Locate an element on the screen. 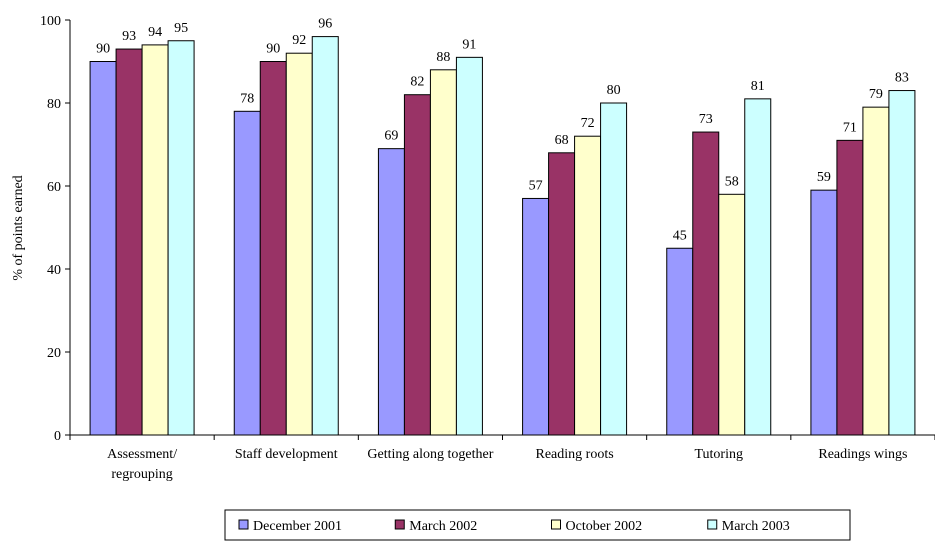 Image resolution: width=935 pixels, height=543 pixels. value-label: 58 is located at coordinates (732, 181).